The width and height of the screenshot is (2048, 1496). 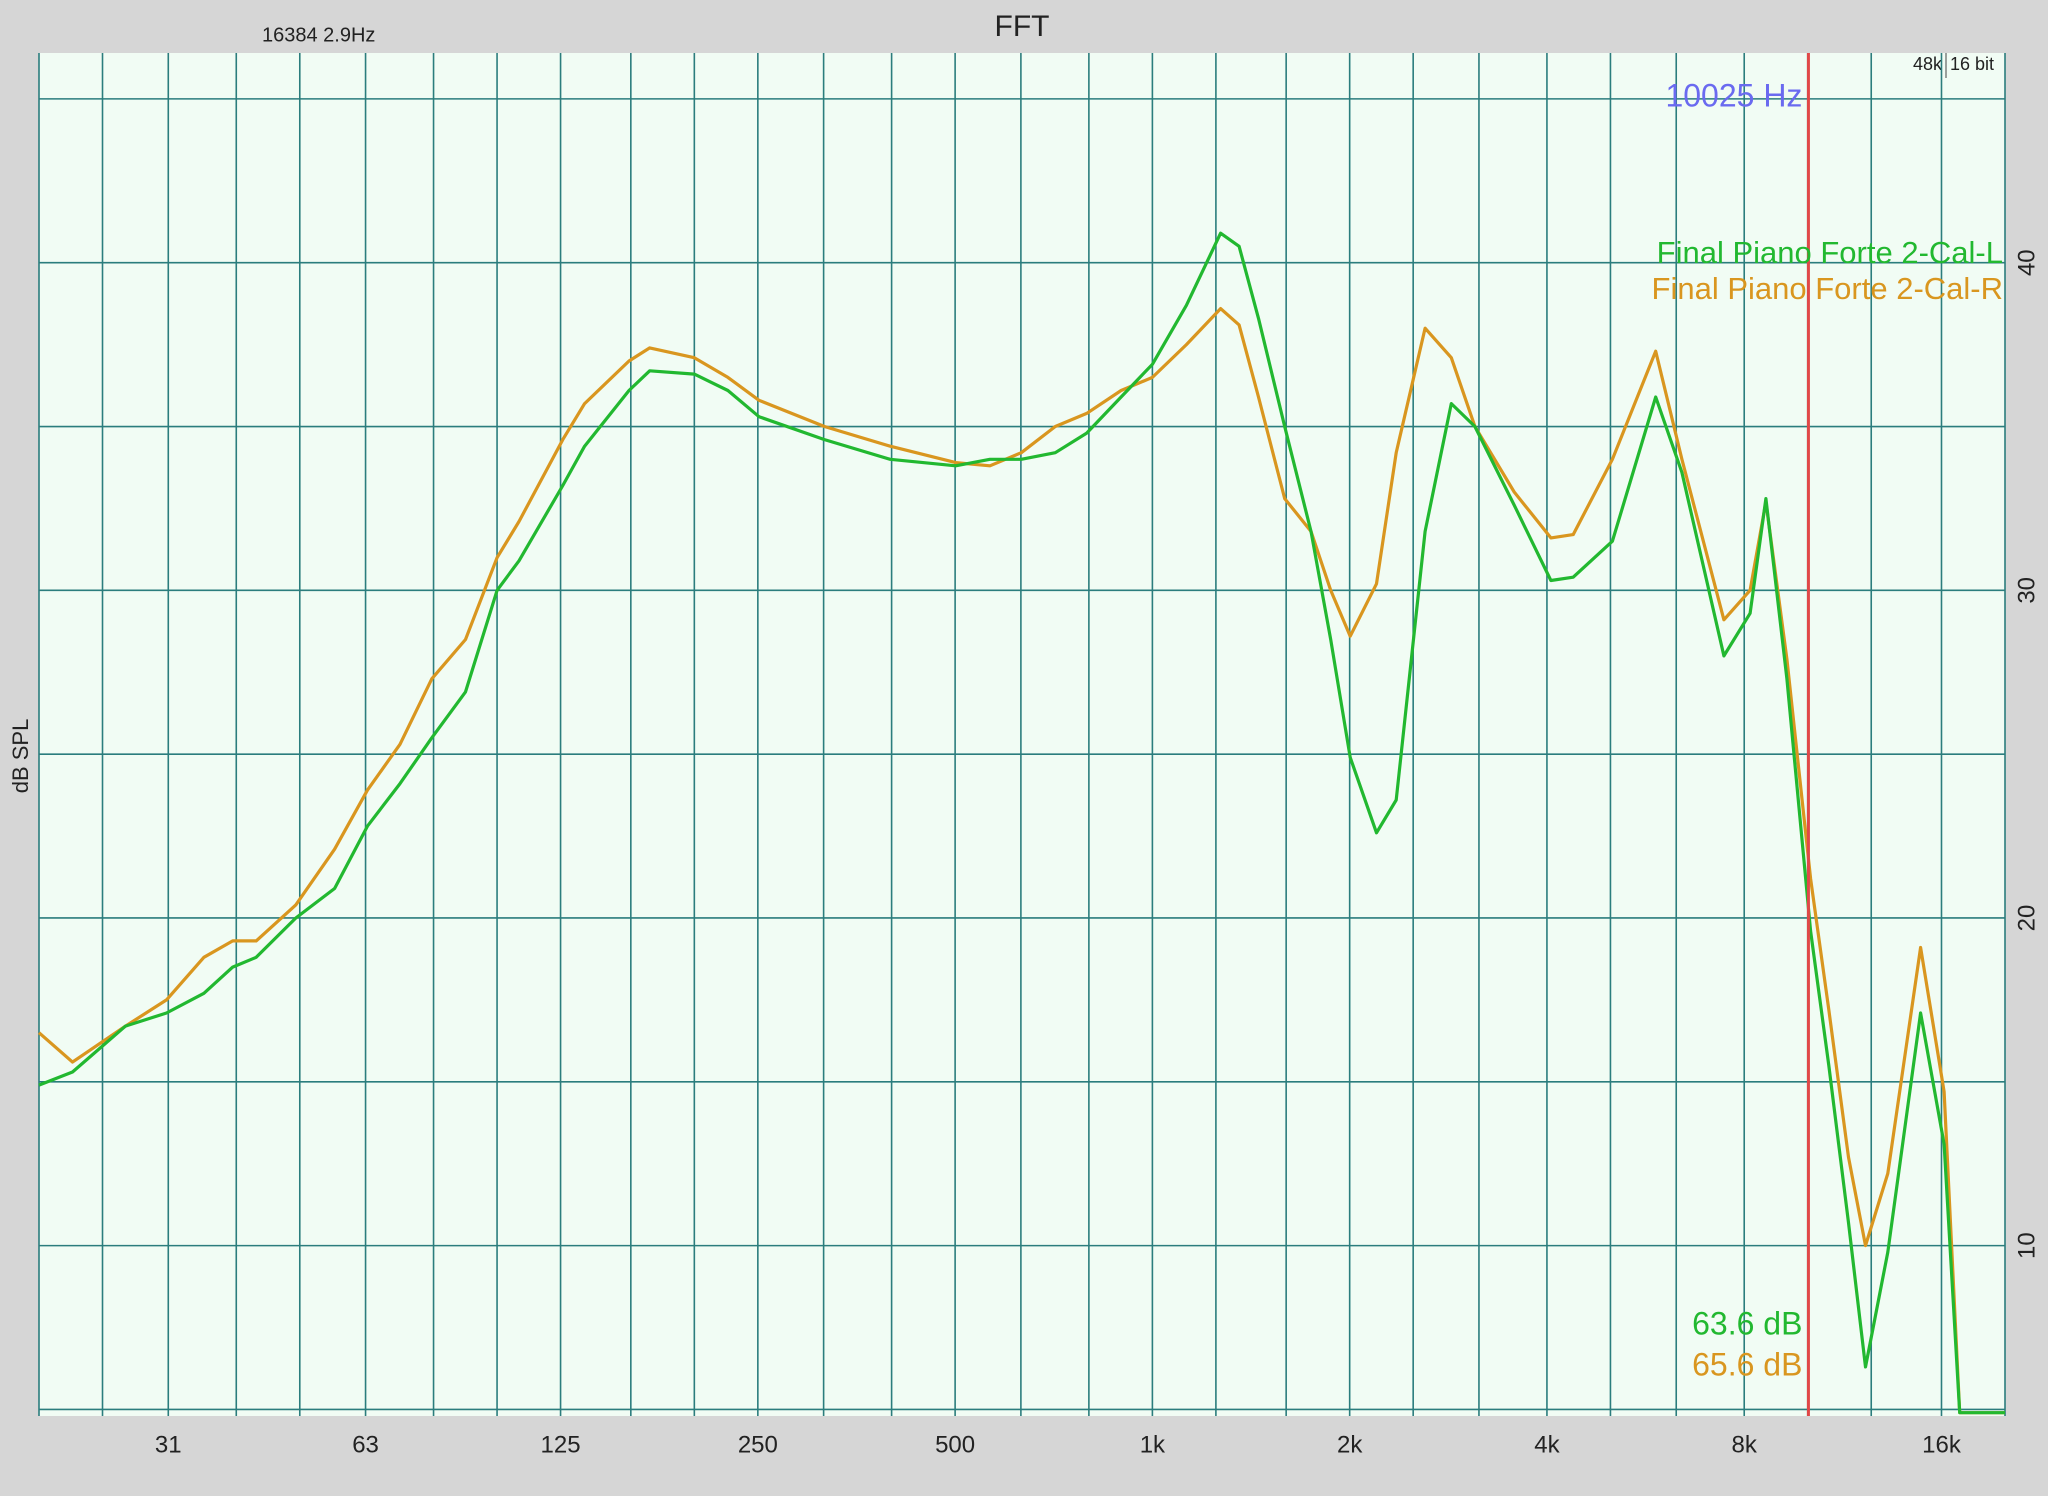 What do you see at coordinates (1733, 95) in the screenshot?
I see `cursor-label: 10025 Hz` at bounding box center [1733, 95].